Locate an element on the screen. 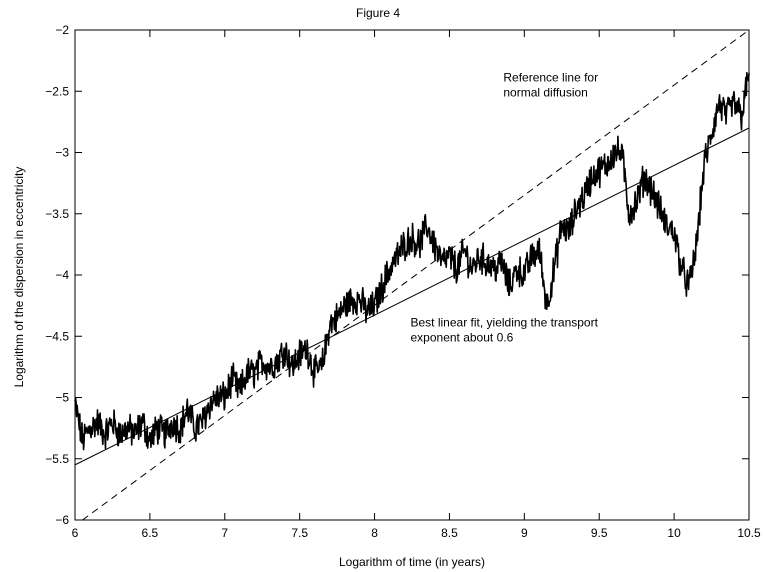 The width and height of the screenshot is (764, 572). annotation-text: Best linear fit, yielding the transport is located at coordinates (505, 322).